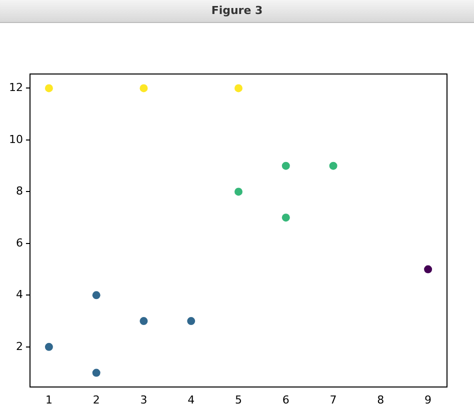 This screenshot has width=474, height=413. I want to click on chart-title: Figure 3, so click(237, 11).